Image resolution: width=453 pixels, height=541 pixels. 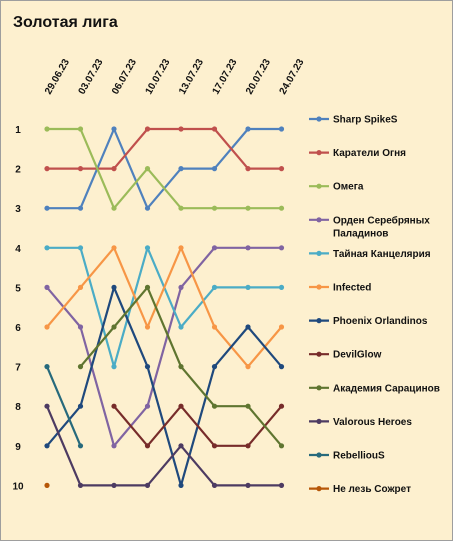 What do you see at coordinates (225, 77) in the screenshot?
I see `x-tick-label: 17.07.23` at bounding box center [225, 77].